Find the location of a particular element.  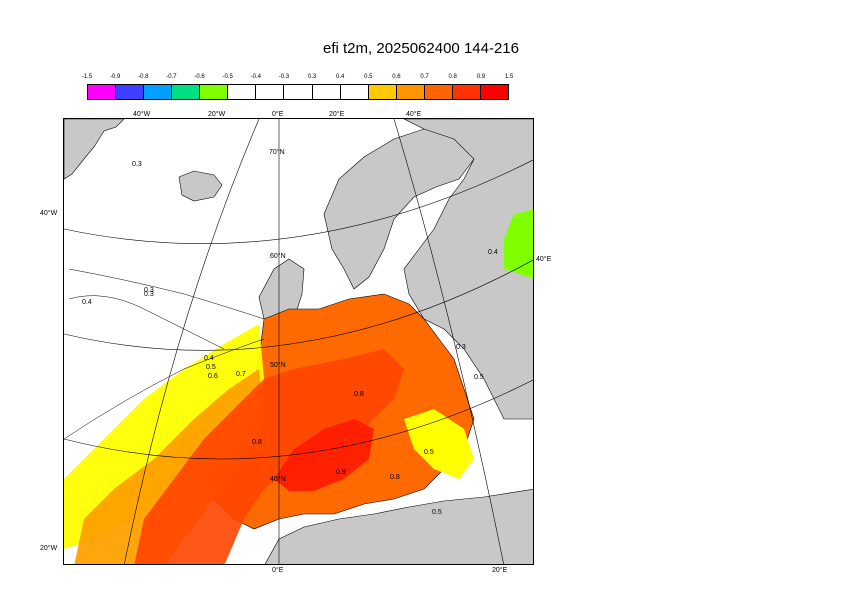

top-lon-label-40e: 40°E is located at coordinates (414, 114).